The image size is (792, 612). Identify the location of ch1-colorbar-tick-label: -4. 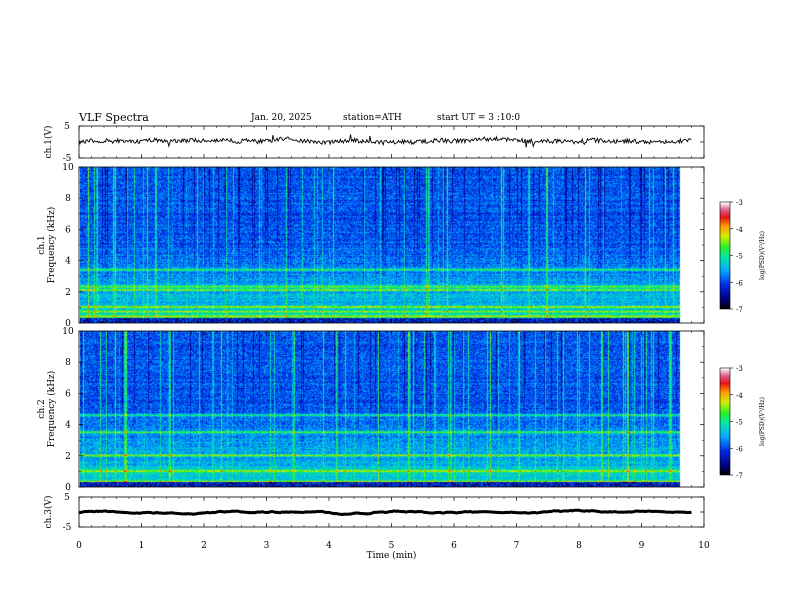
(739, 230).